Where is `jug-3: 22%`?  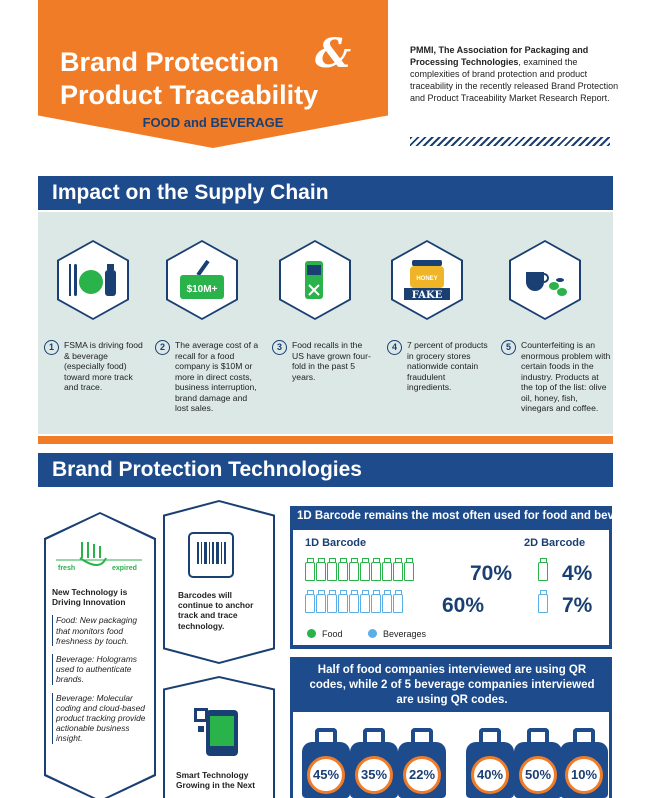 jug-3: 22% is located at coordinates (422, 770).